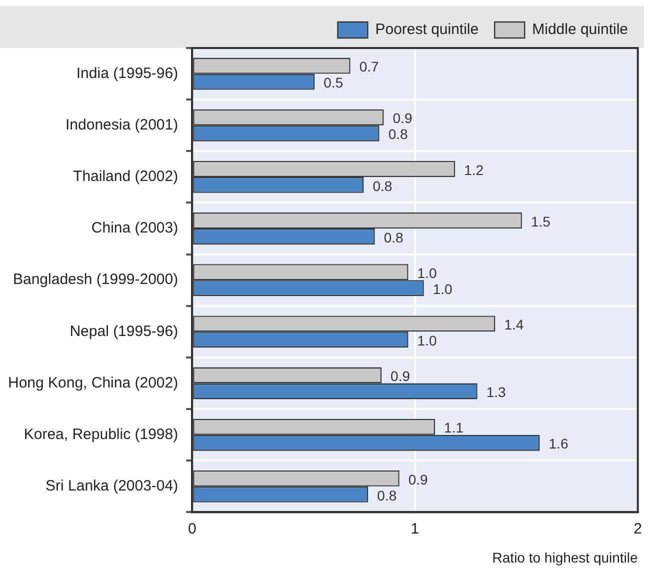  Describe the element at coordinates (93, 383) in the screenshot. I see `y-tick-label: Hong Kong, China (2002)` at that location.